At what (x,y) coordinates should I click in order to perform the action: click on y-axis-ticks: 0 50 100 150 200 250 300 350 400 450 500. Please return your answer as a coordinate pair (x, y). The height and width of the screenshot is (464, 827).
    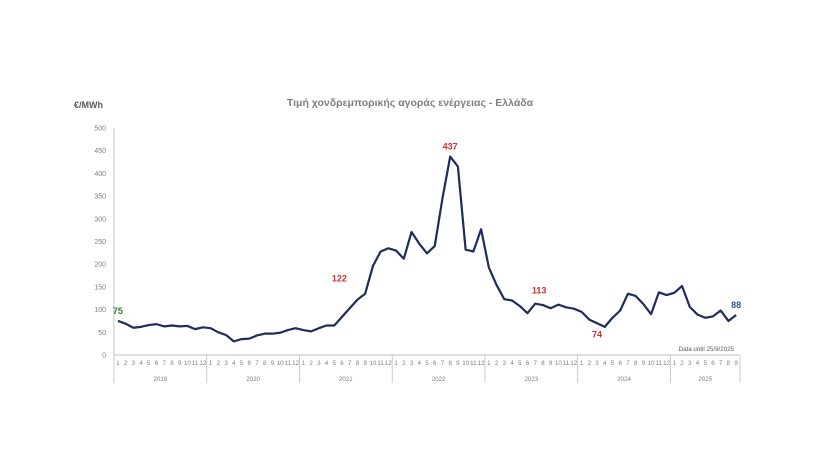
    Looking at the image, I should click on (100, 243).